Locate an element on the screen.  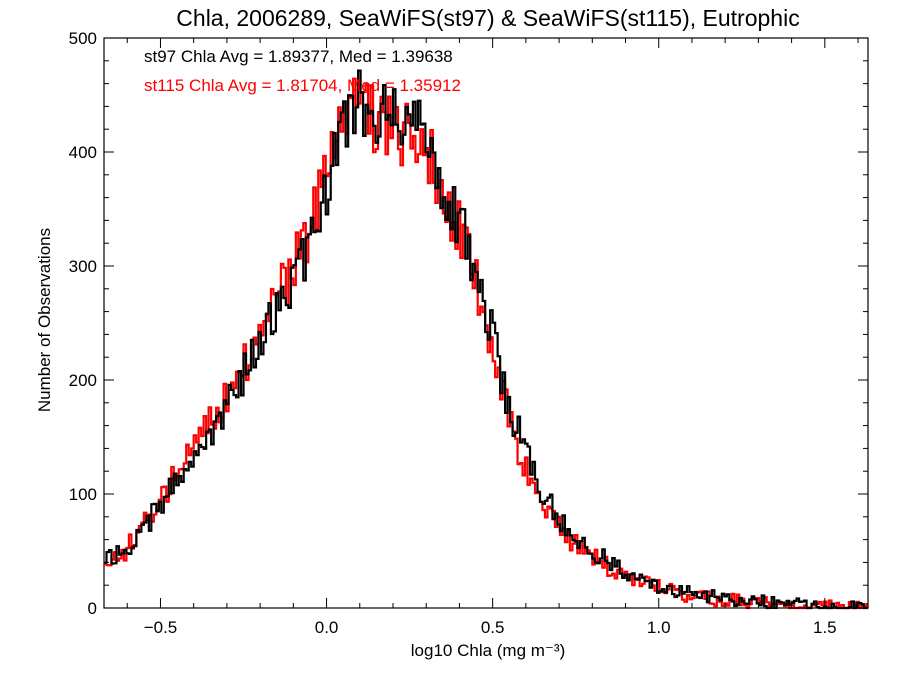
y-tick-label: 200 is located at coordinates (83, 380).